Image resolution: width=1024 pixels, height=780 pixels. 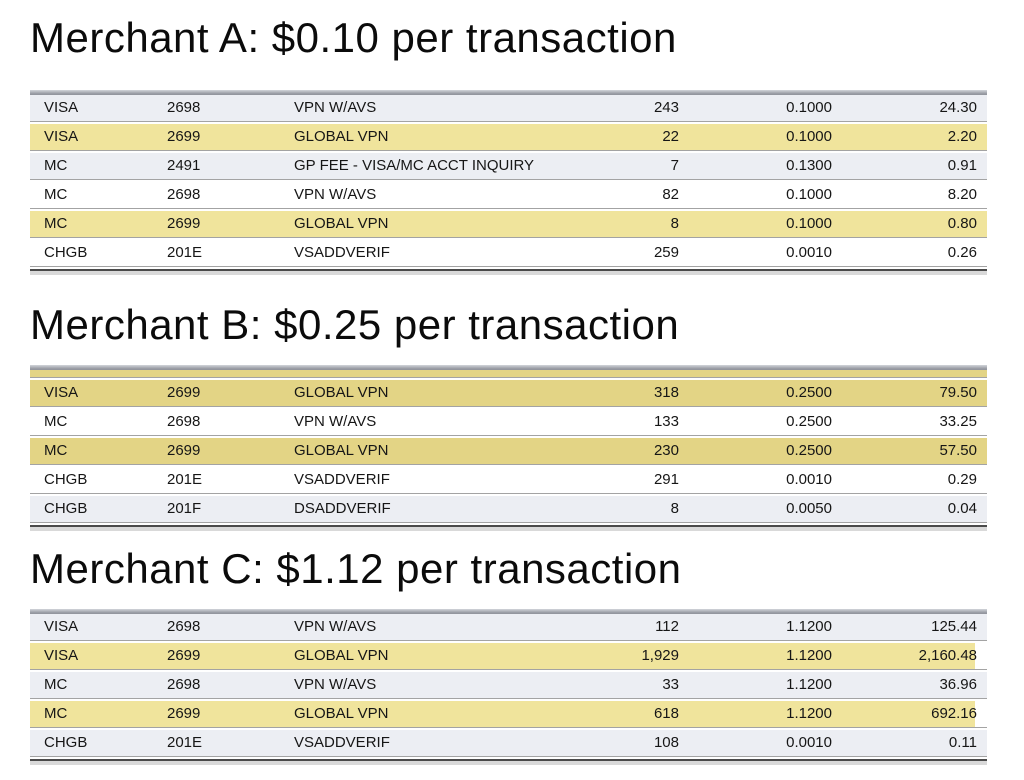 I want to click on cell-transaction-count: 1,929, so click(x=660, y=655).